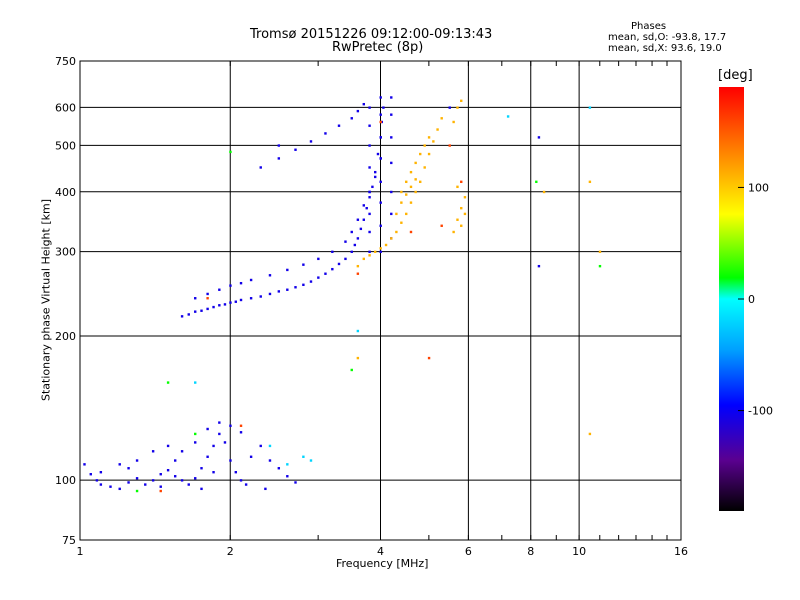 The width and height of the screenshot is (800, 600). What do you see at coordinates (468, 551) in the screenshot?
I see `x-tick-label: 6` at bounding box center [468, 551].